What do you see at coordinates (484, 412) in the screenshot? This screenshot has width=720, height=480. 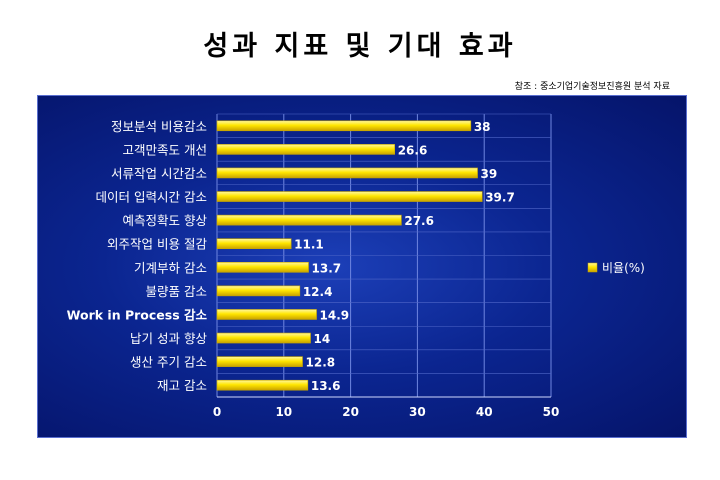 I see `x-tick-label: 40` at bounding box center [484, 412].